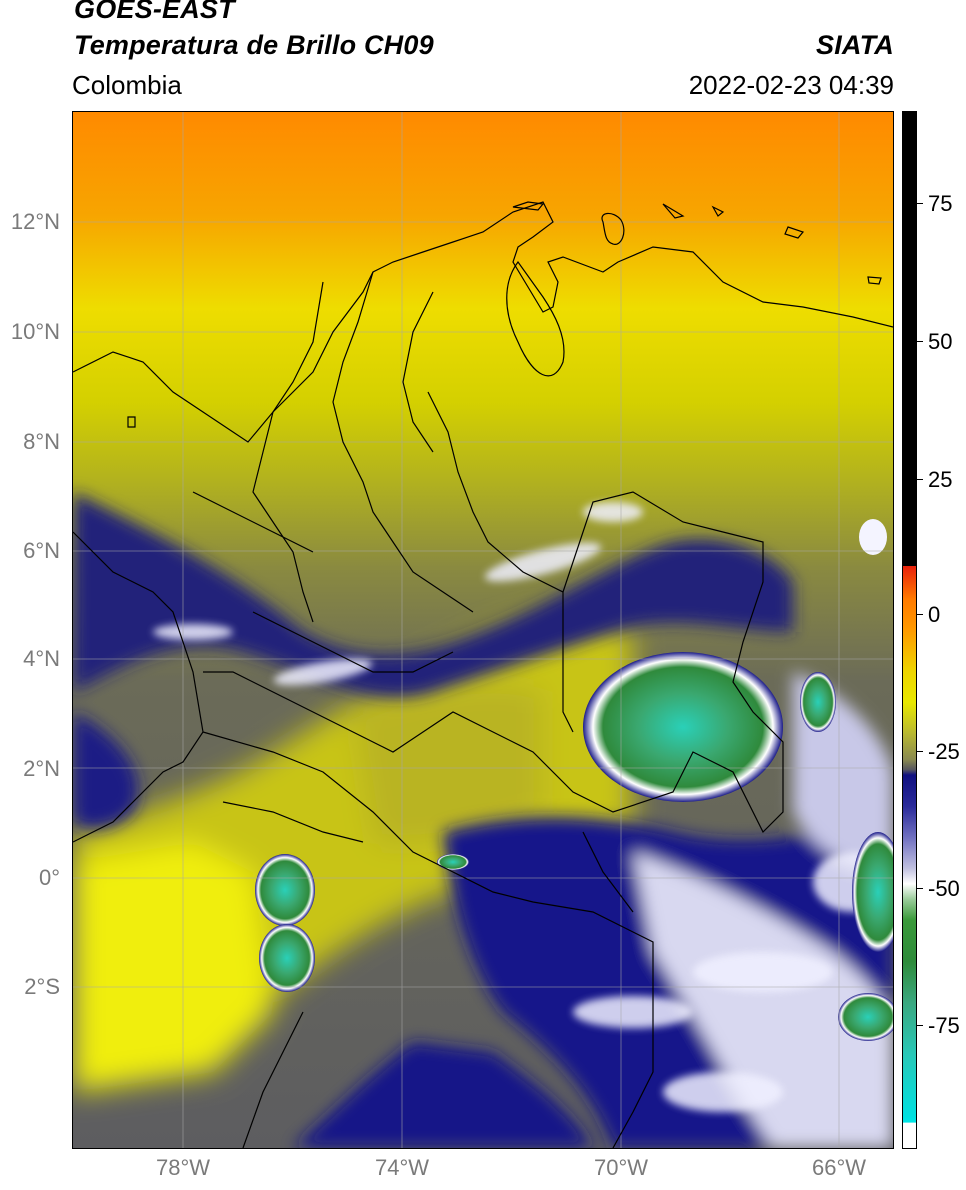 This screenshot has width=966, height=1190. What do you see at coordinates (42, 986) in the screenshot?
I see `lat-label-2s: 2°S` at bounding box center [42, 986].